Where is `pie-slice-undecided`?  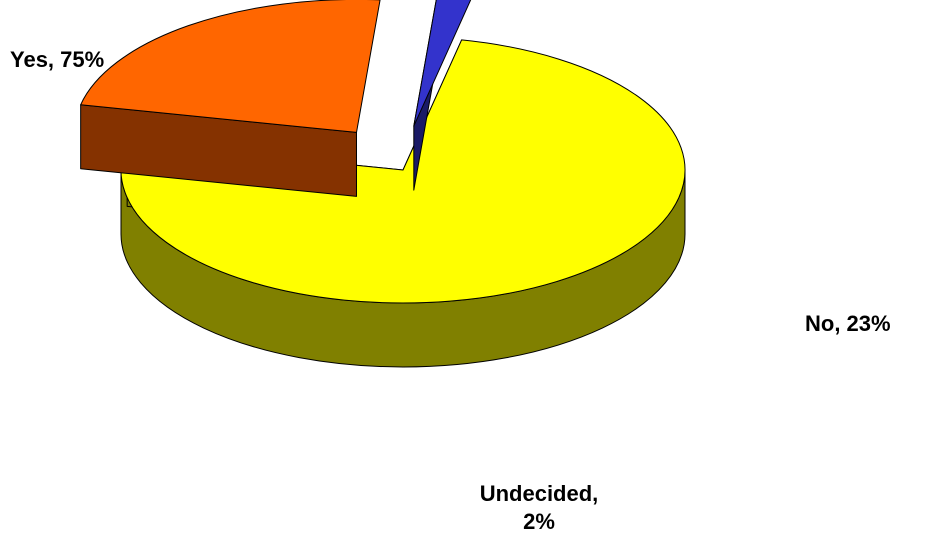
pie-slice-undecided is located at coordinates (442, 95).